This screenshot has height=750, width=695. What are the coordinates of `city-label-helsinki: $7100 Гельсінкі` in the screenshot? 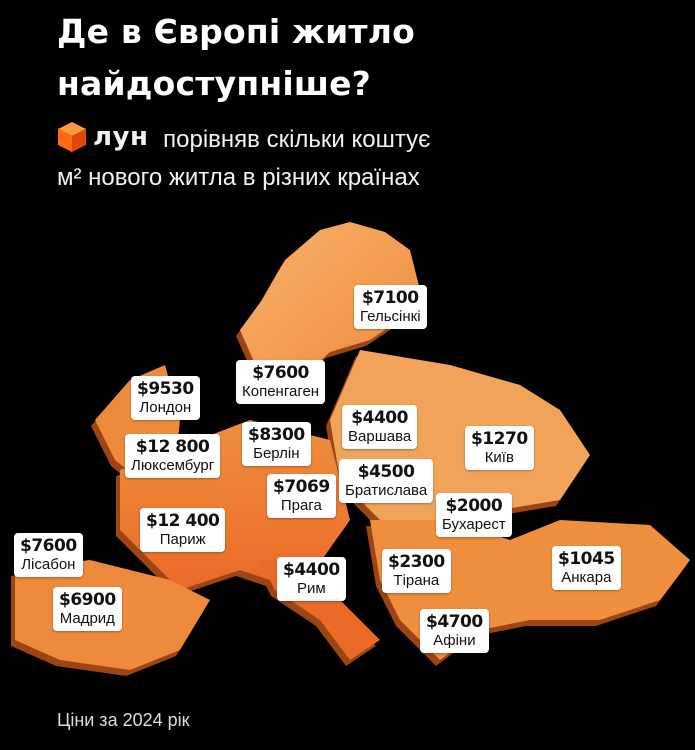 It's located at (390, 307).